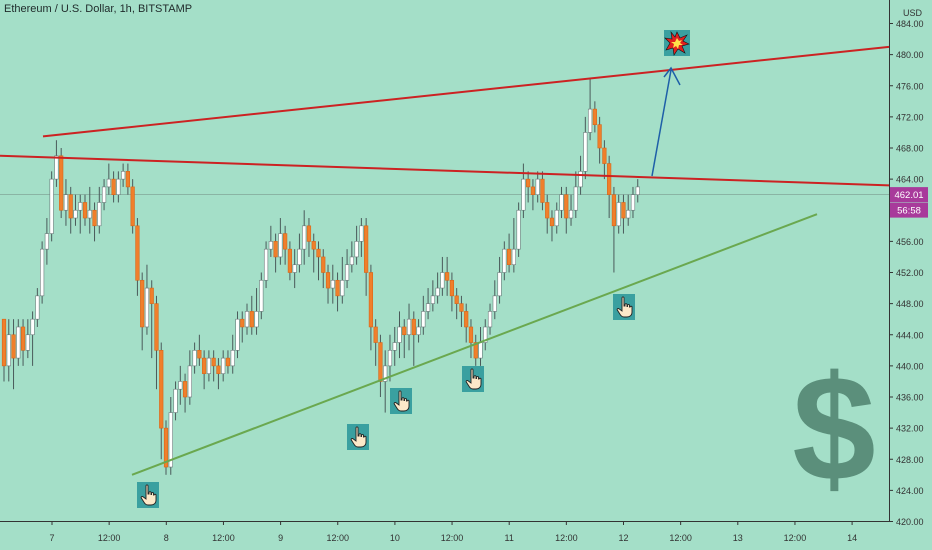 This screenshot has width=932, height=550. What do you see at coordinates (910, 273) in the screenshot?
I see `y-tick-label: 452.00` at bounding box center [910, 273].